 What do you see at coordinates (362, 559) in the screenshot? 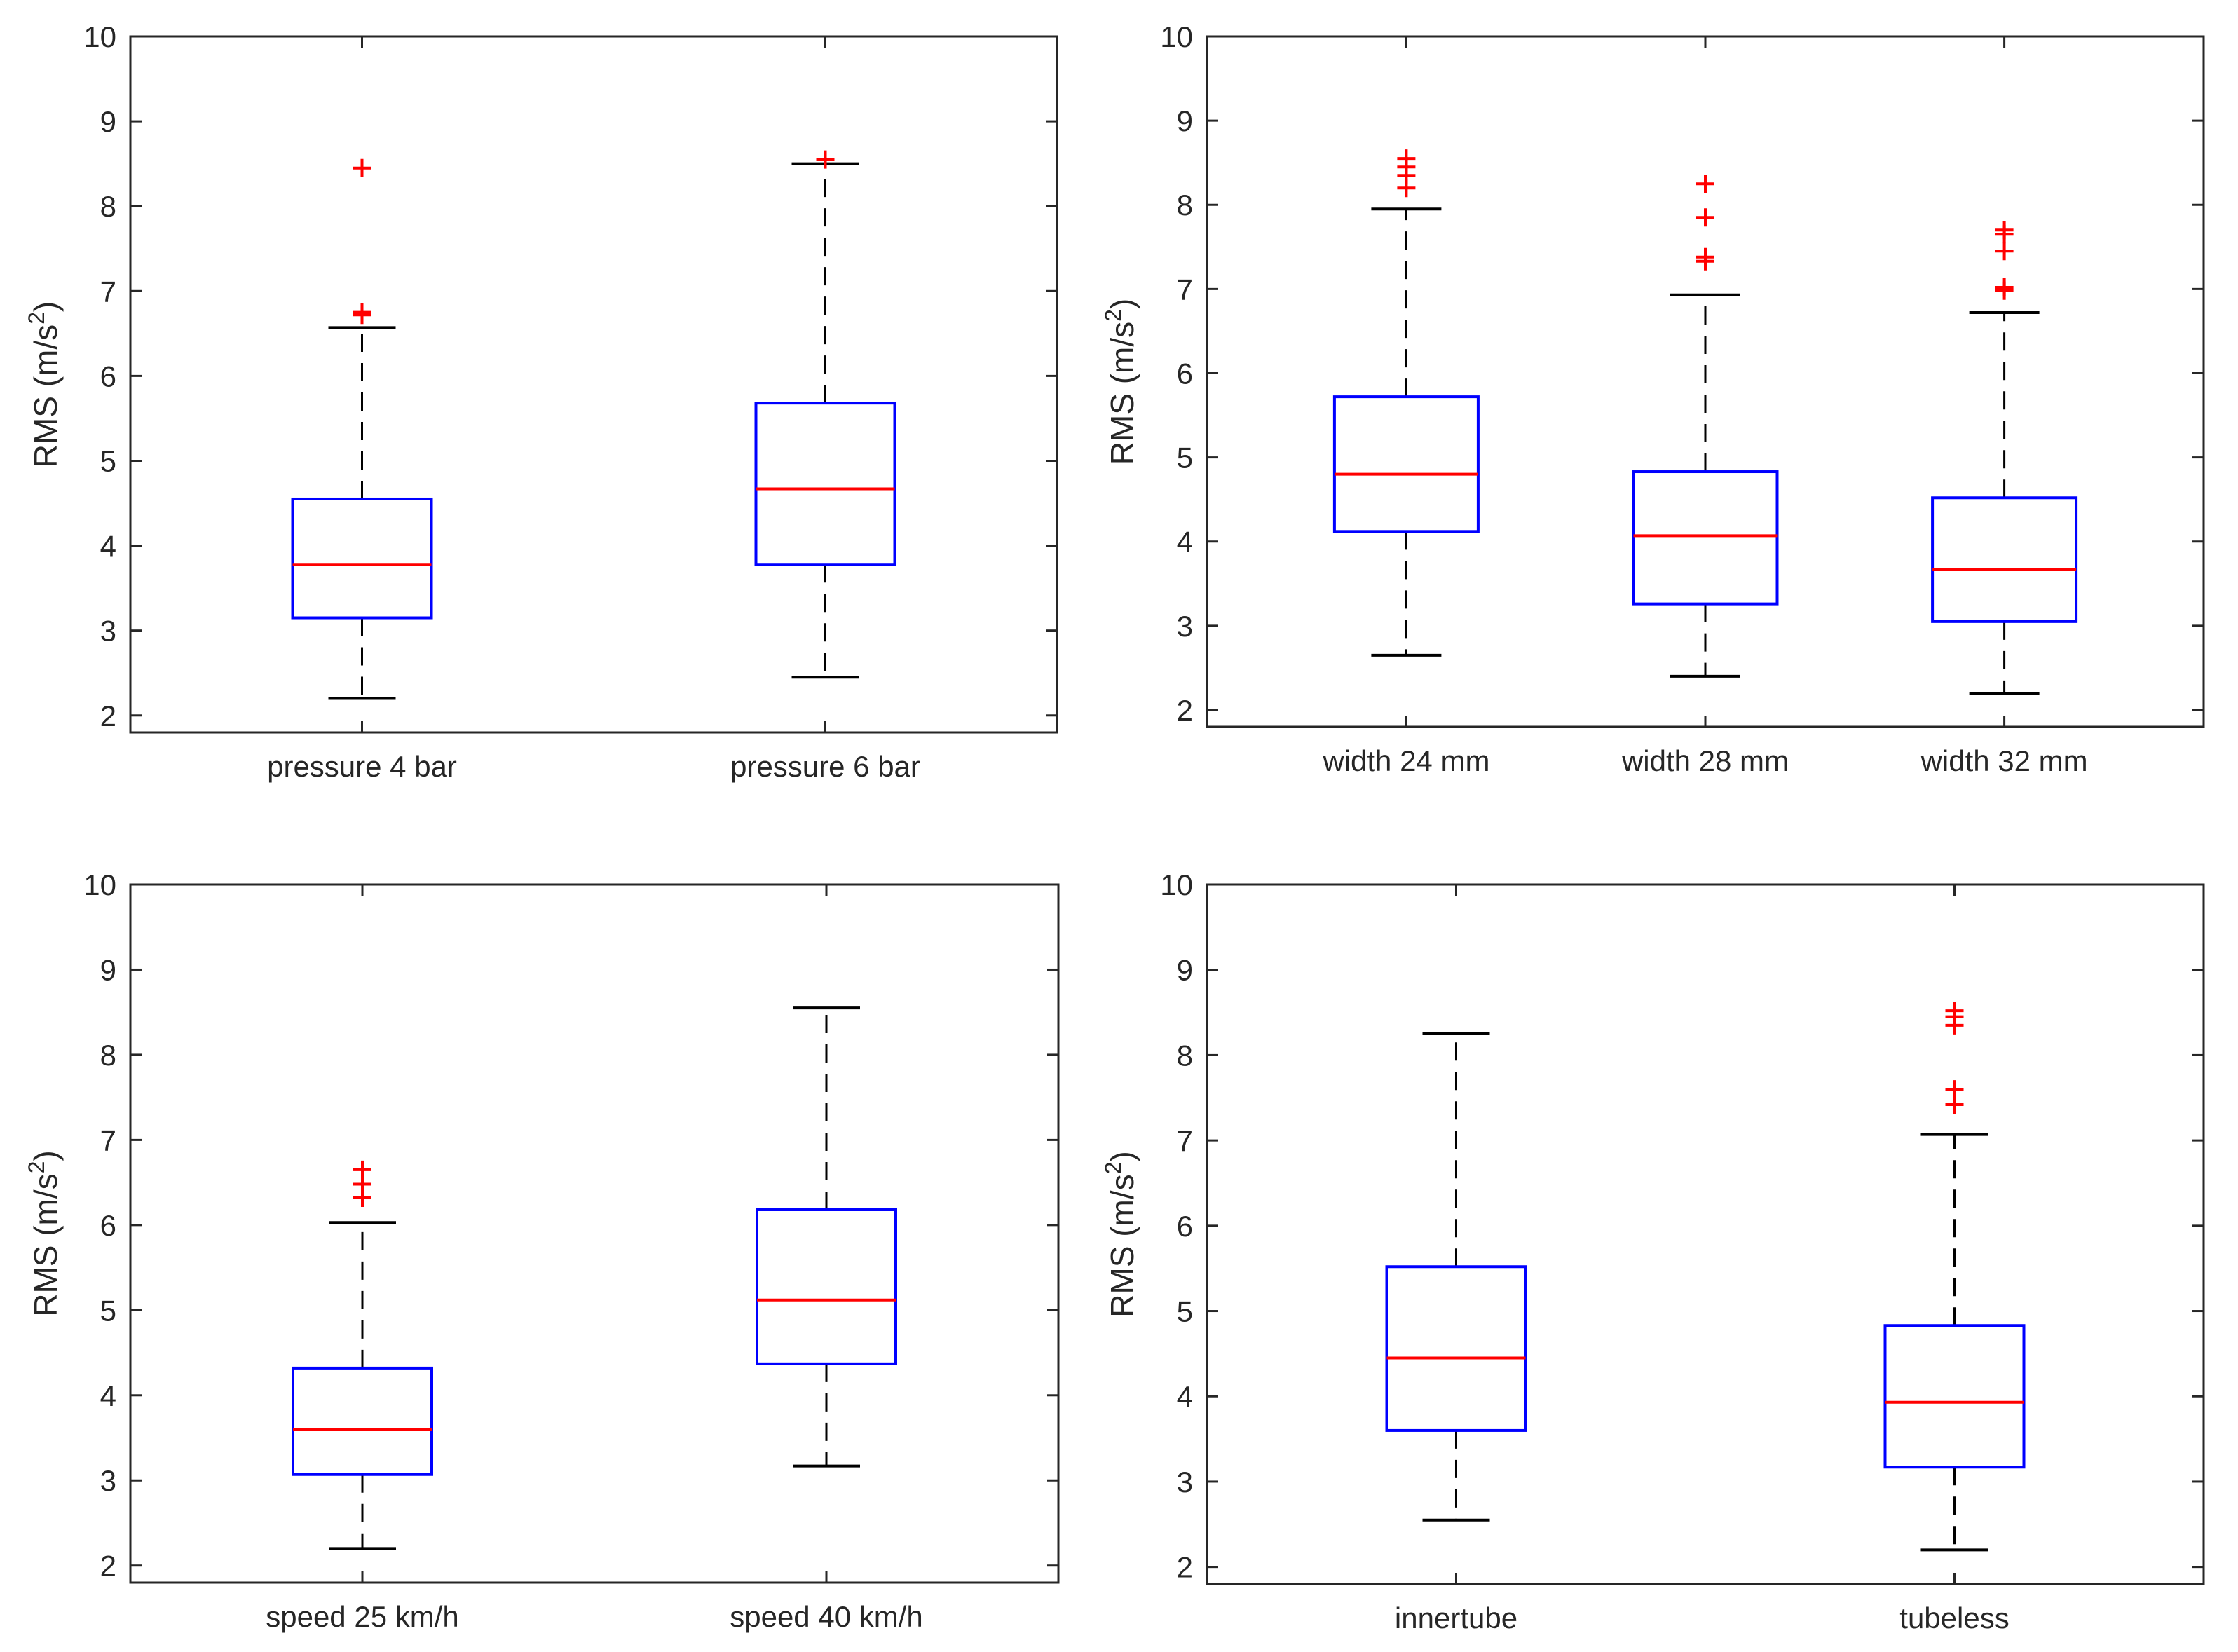
I see `box-pressure-4-bar` at bounding box center [362, 559].